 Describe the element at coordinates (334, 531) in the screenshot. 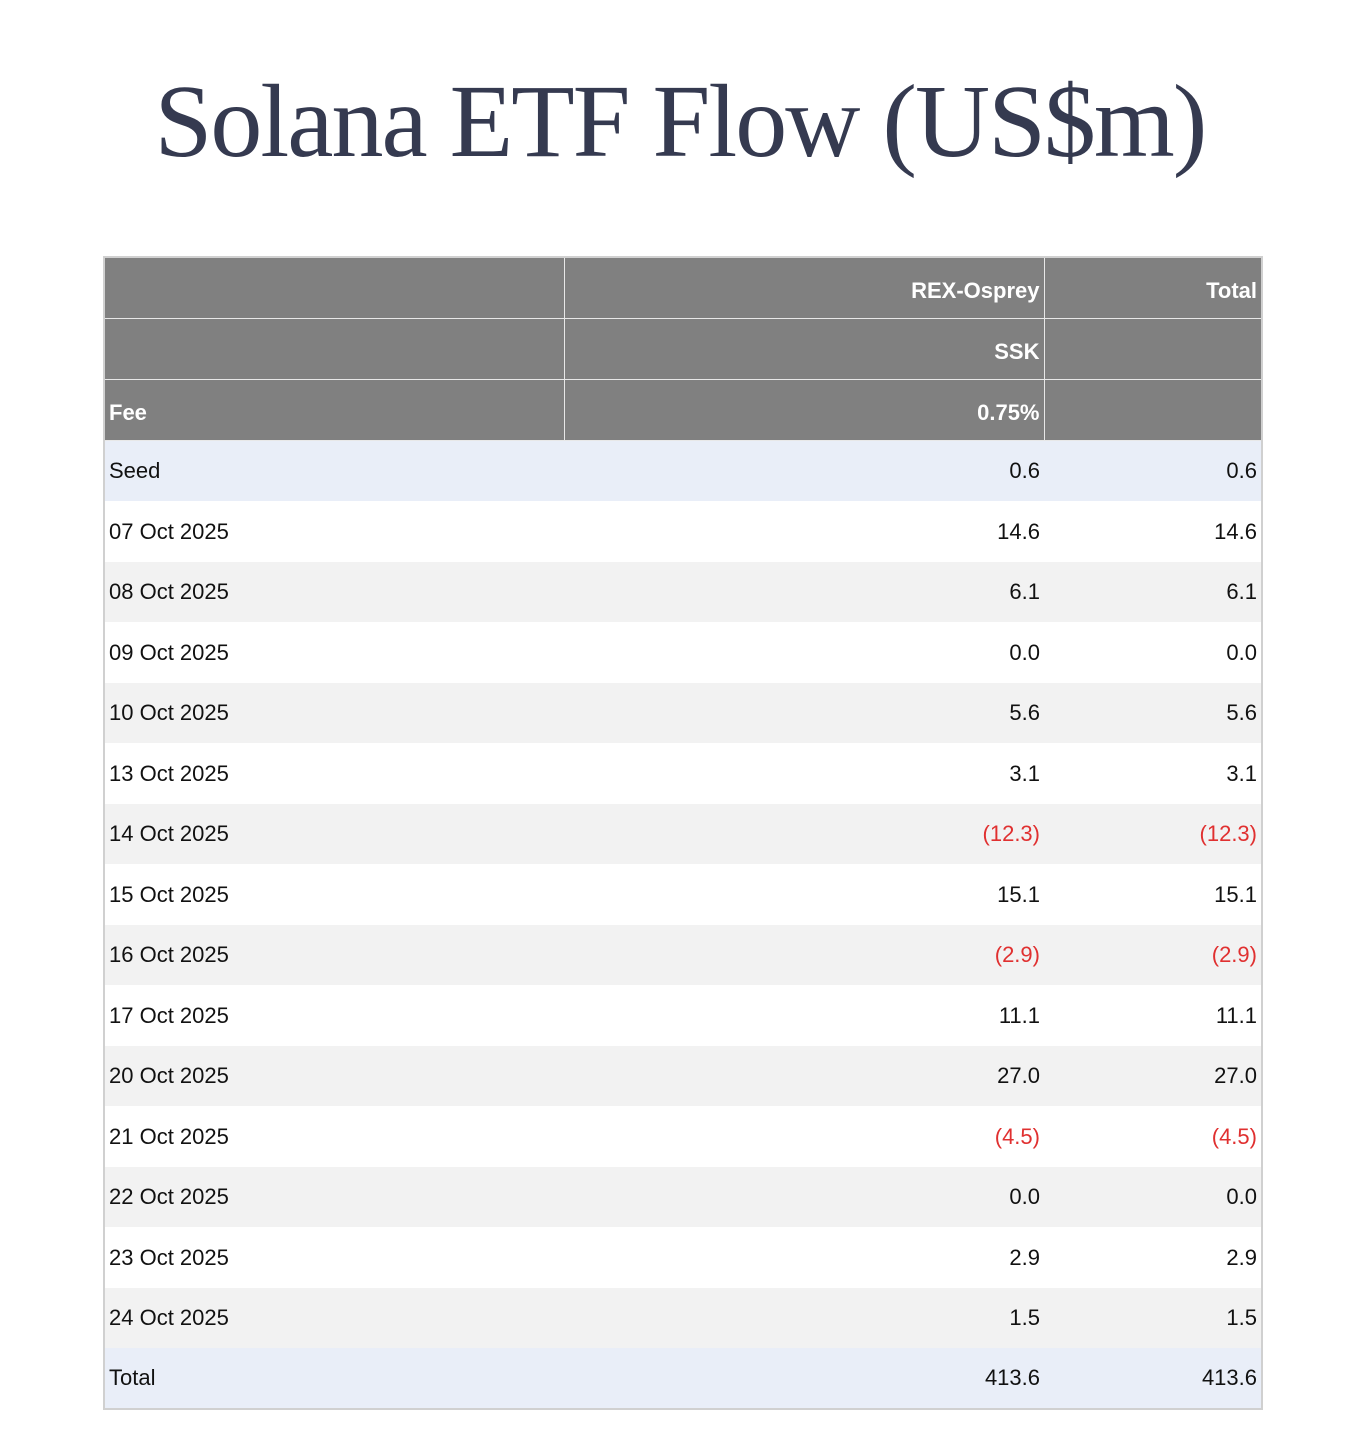

I see `row-label: 07 Oct 2025` at that location.